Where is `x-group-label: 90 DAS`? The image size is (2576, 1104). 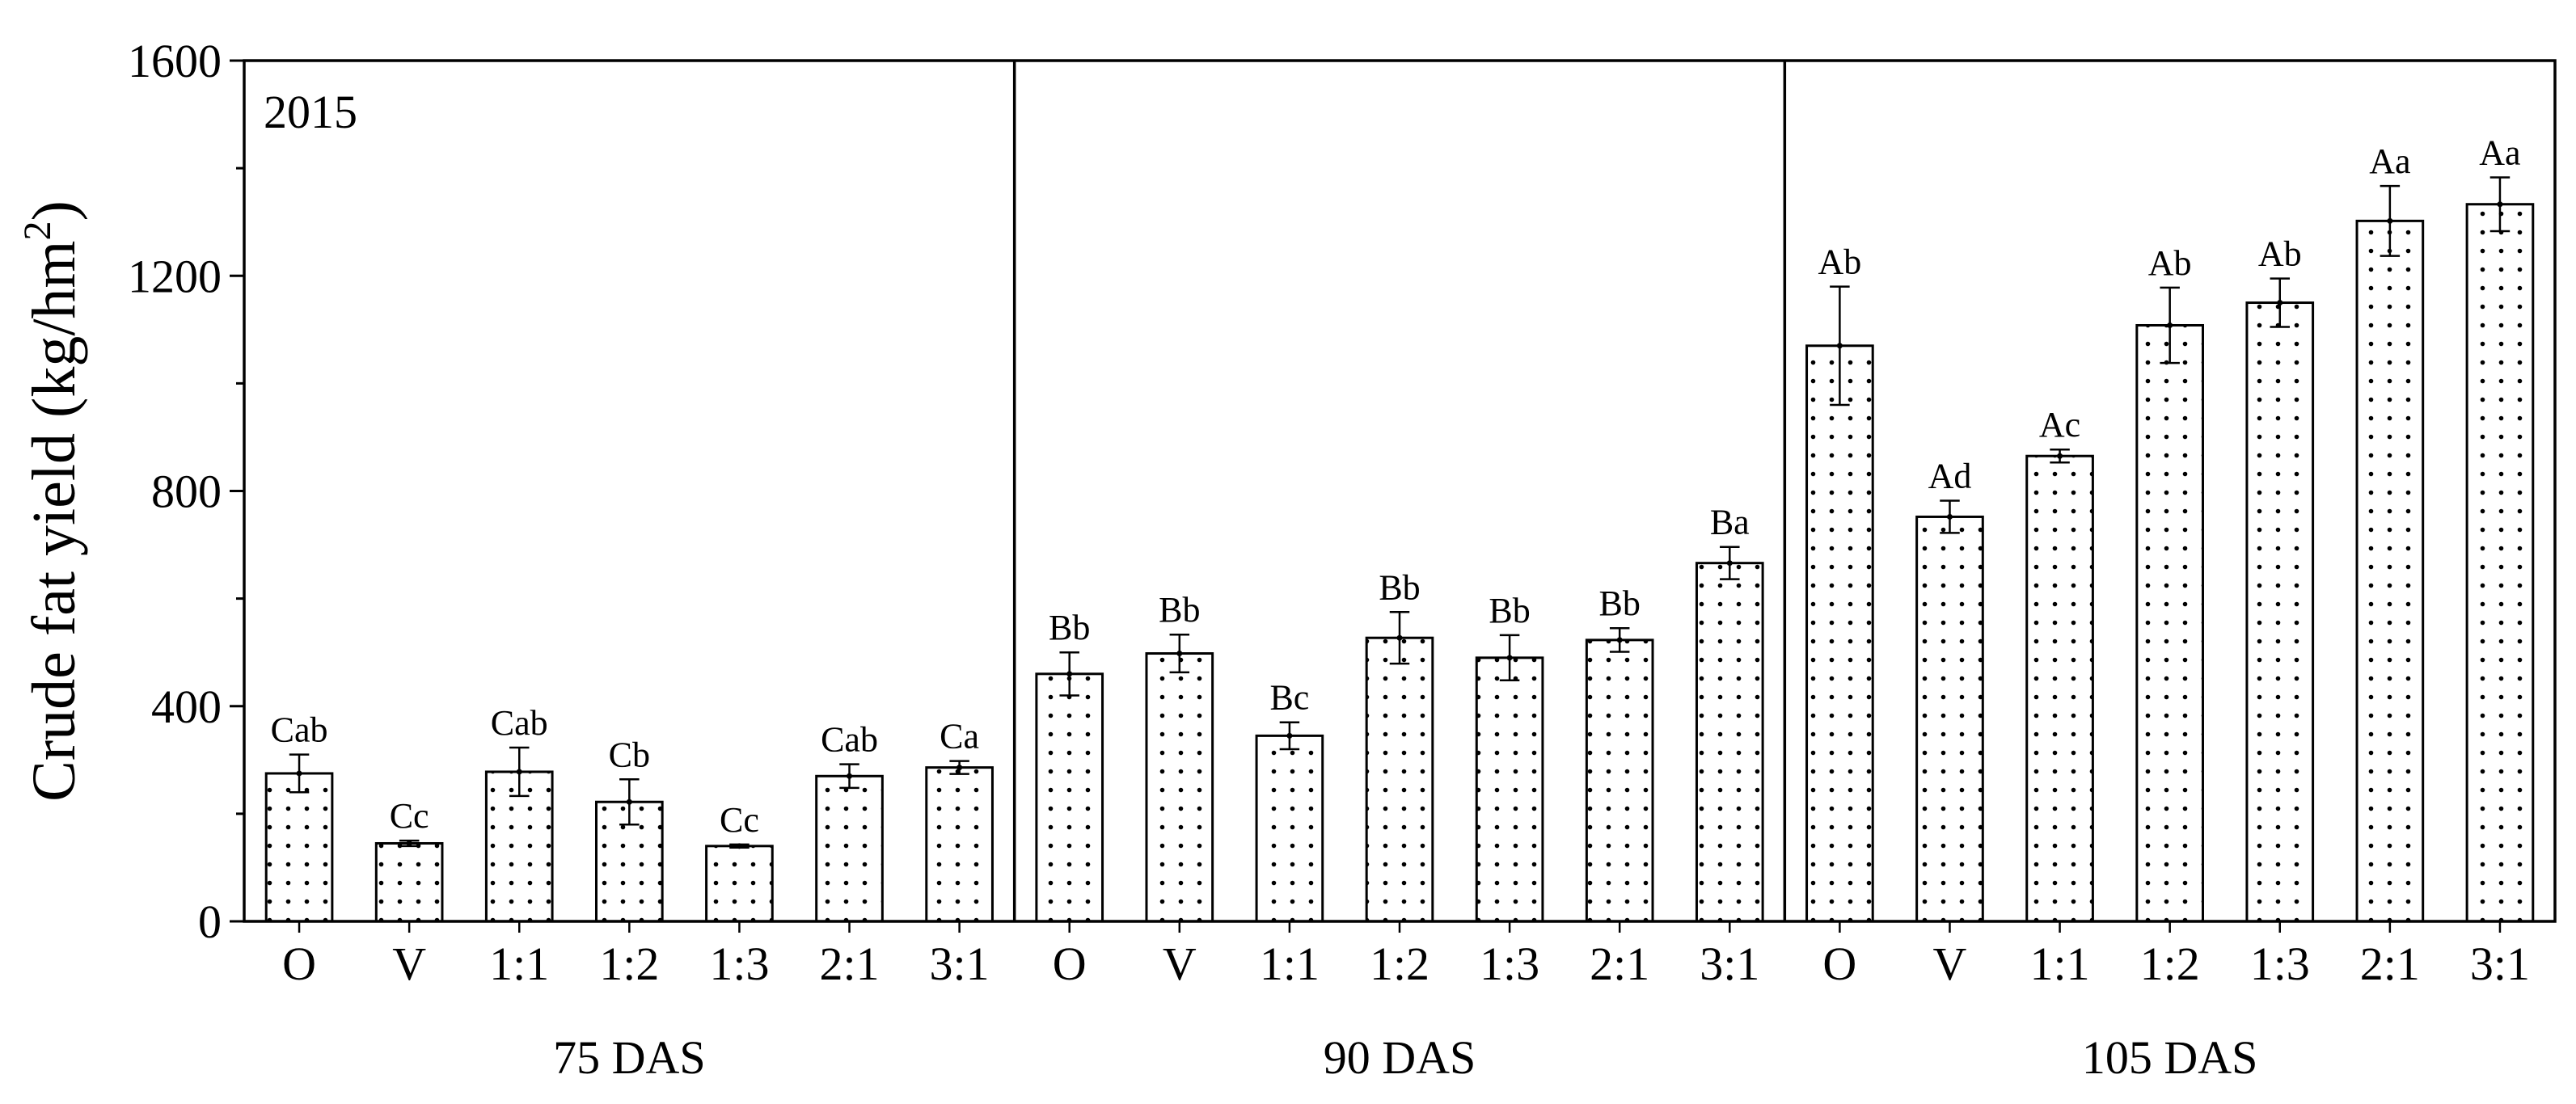
x-group-label: 90 DAS is located at coordinates (1400, 1057).